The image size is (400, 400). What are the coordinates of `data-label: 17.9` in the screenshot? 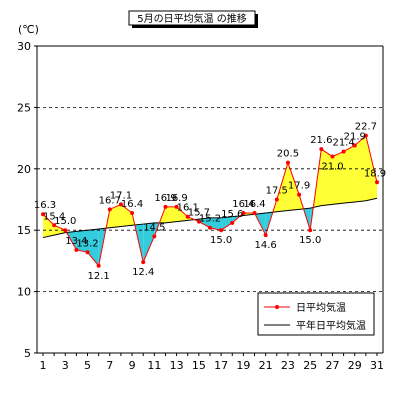 It's located at (299, 186).